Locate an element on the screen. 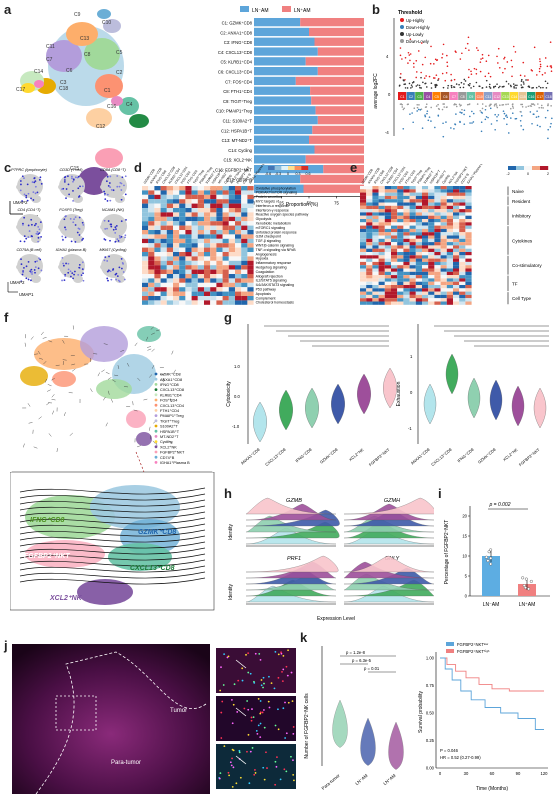 Image resolution: width=558 pixels, height=795 pixels. svg-text: -1 is located at coordinates (410, 428).